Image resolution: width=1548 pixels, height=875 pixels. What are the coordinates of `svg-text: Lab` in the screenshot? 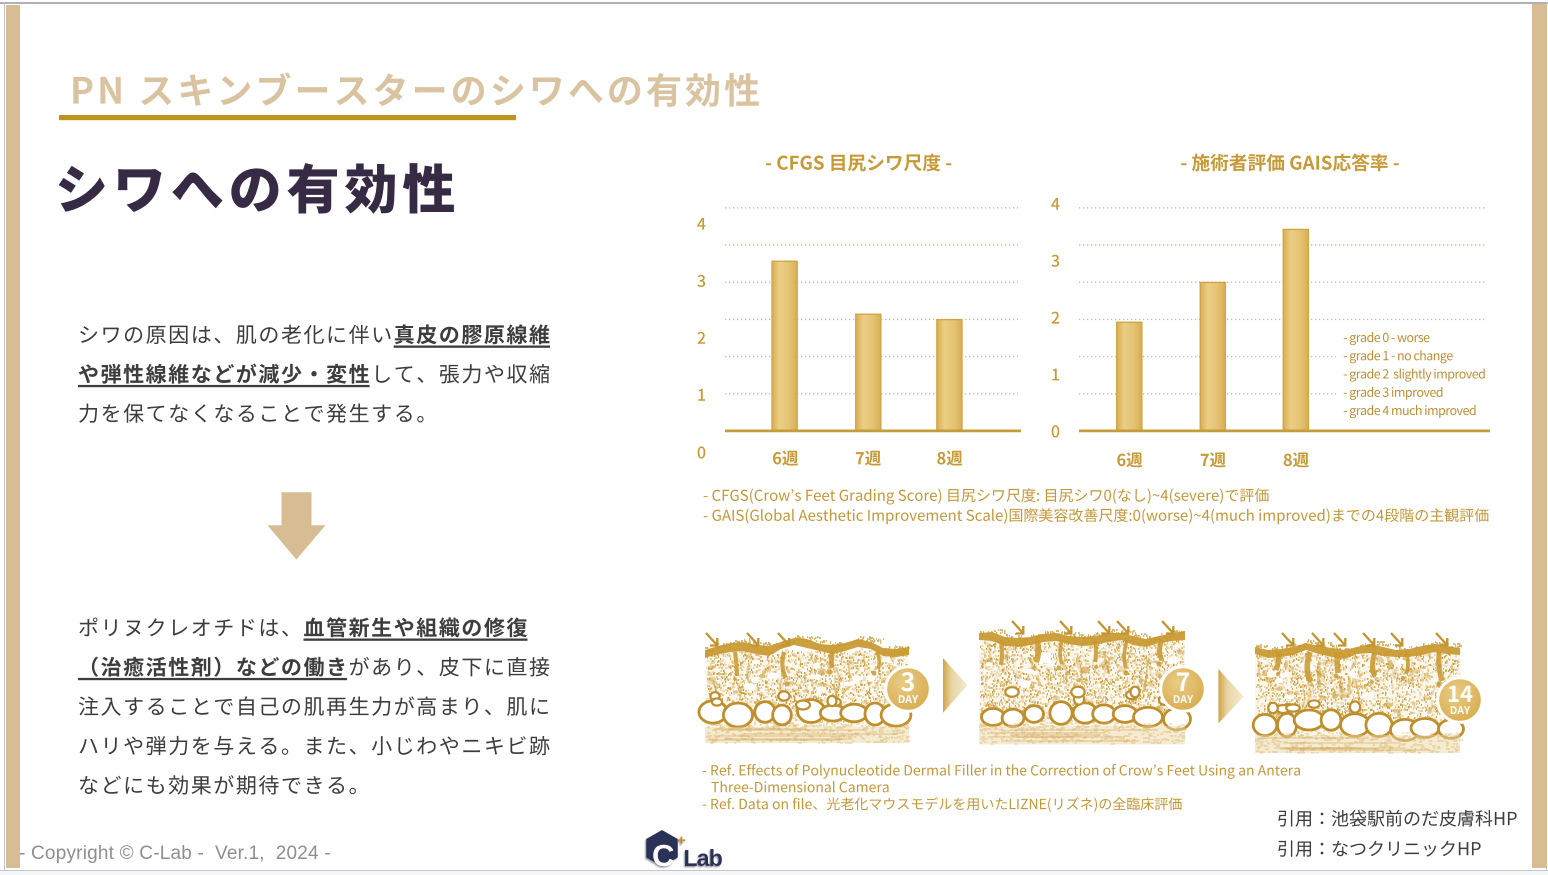 It's located at (703, 858).